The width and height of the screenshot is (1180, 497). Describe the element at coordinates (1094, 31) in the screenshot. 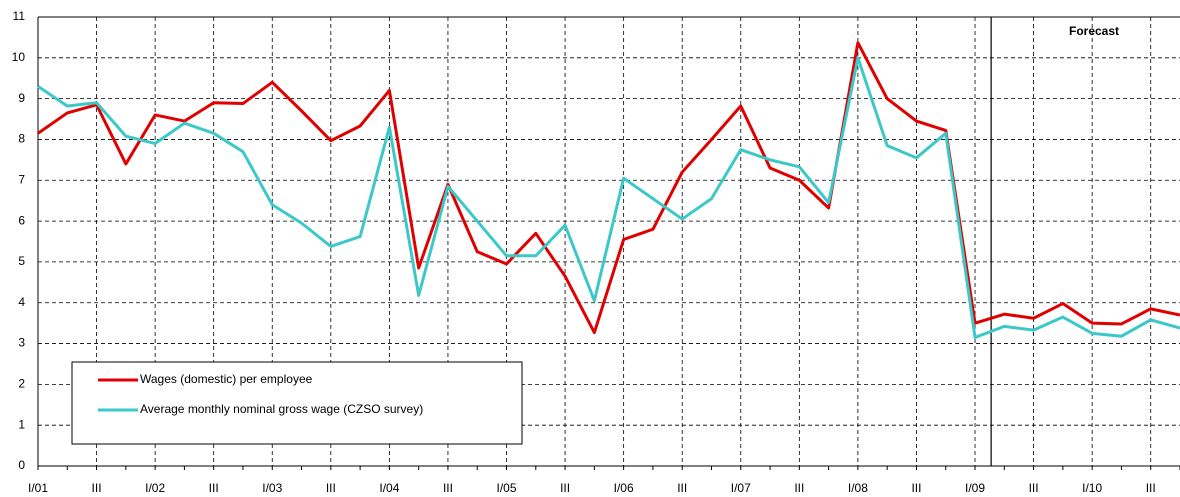

I see `annotation: Forecast` at that location.